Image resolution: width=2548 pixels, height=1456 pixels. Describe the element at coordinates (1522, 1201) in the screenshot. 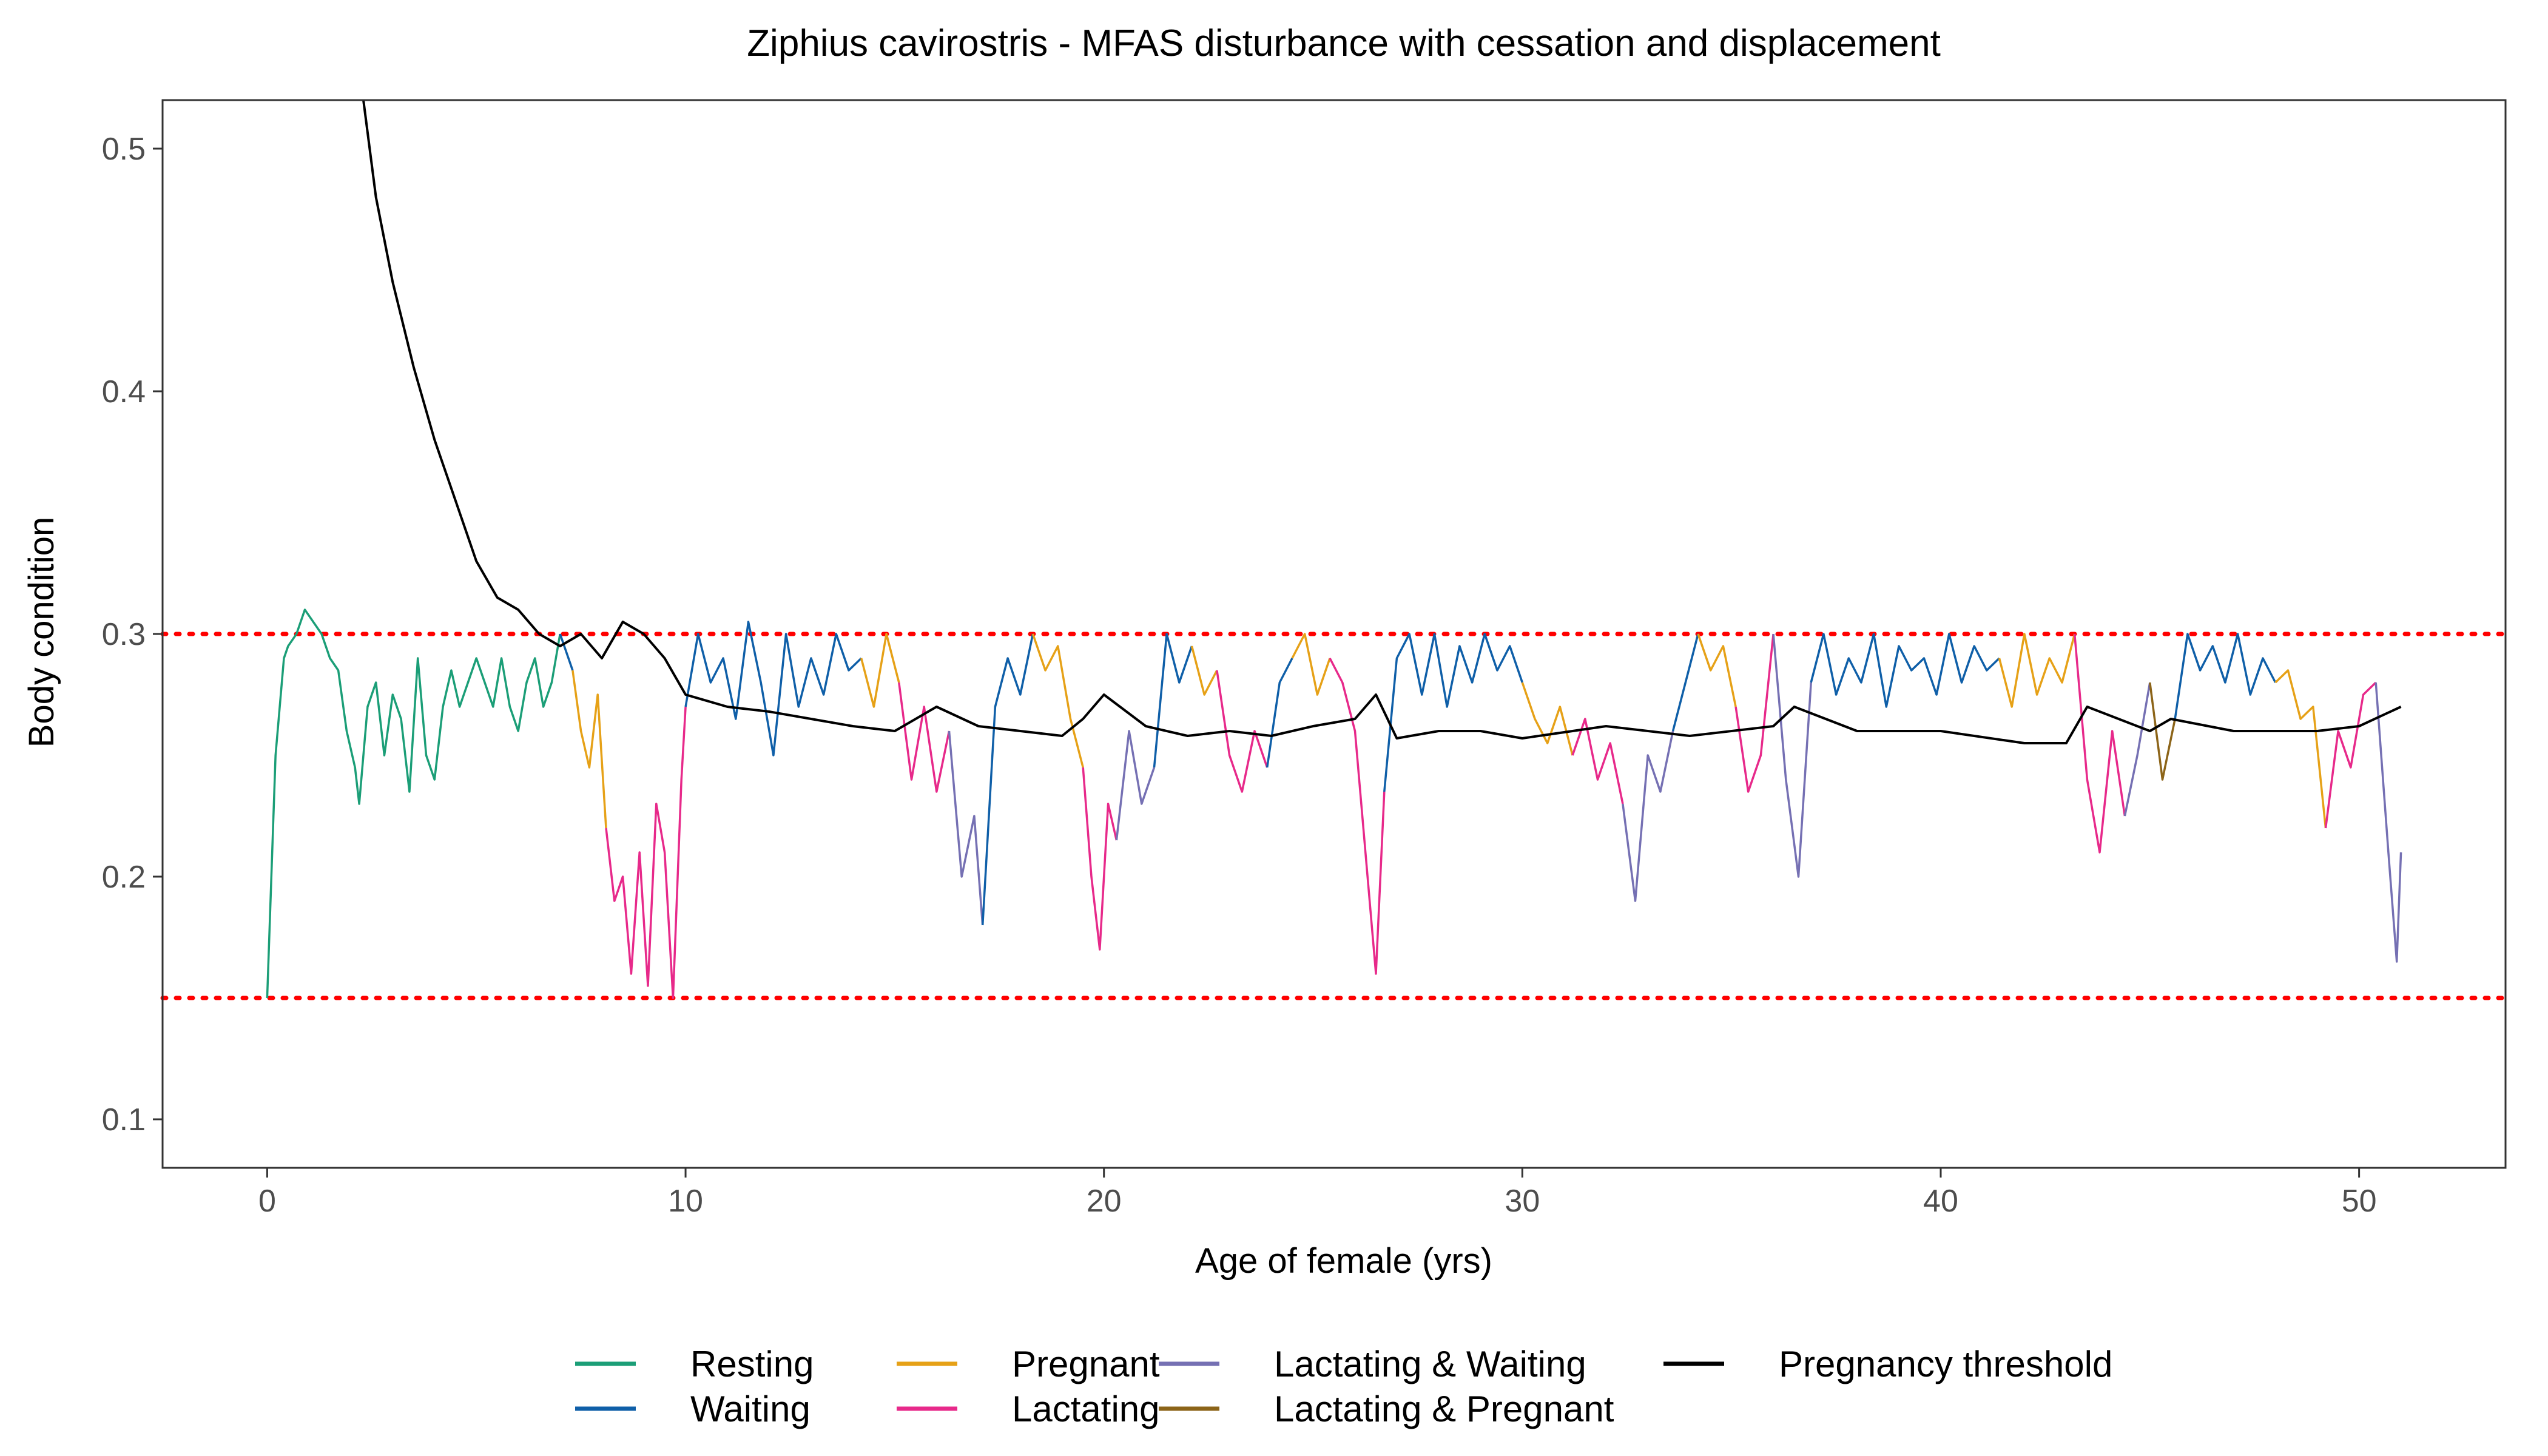

I see `x-tick-label-3: 30` at that location.